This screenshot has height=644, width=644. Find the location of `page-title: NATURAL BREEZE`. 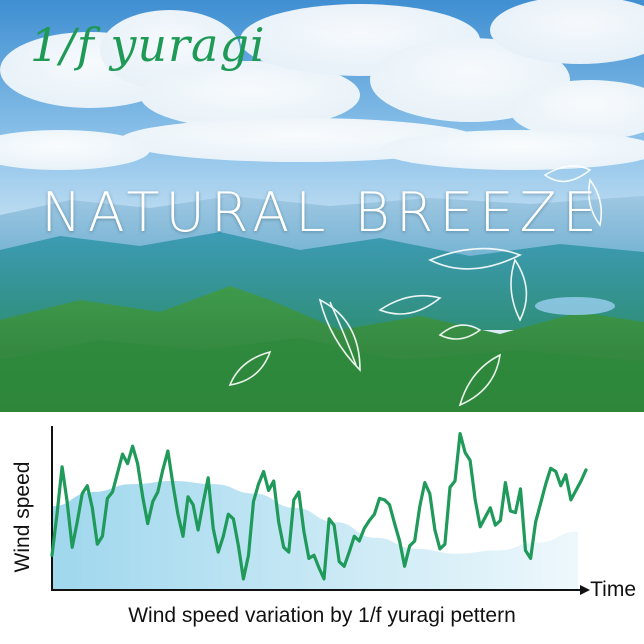

page-title: NATURAL BREEZE is located at coordinates (322, 212).